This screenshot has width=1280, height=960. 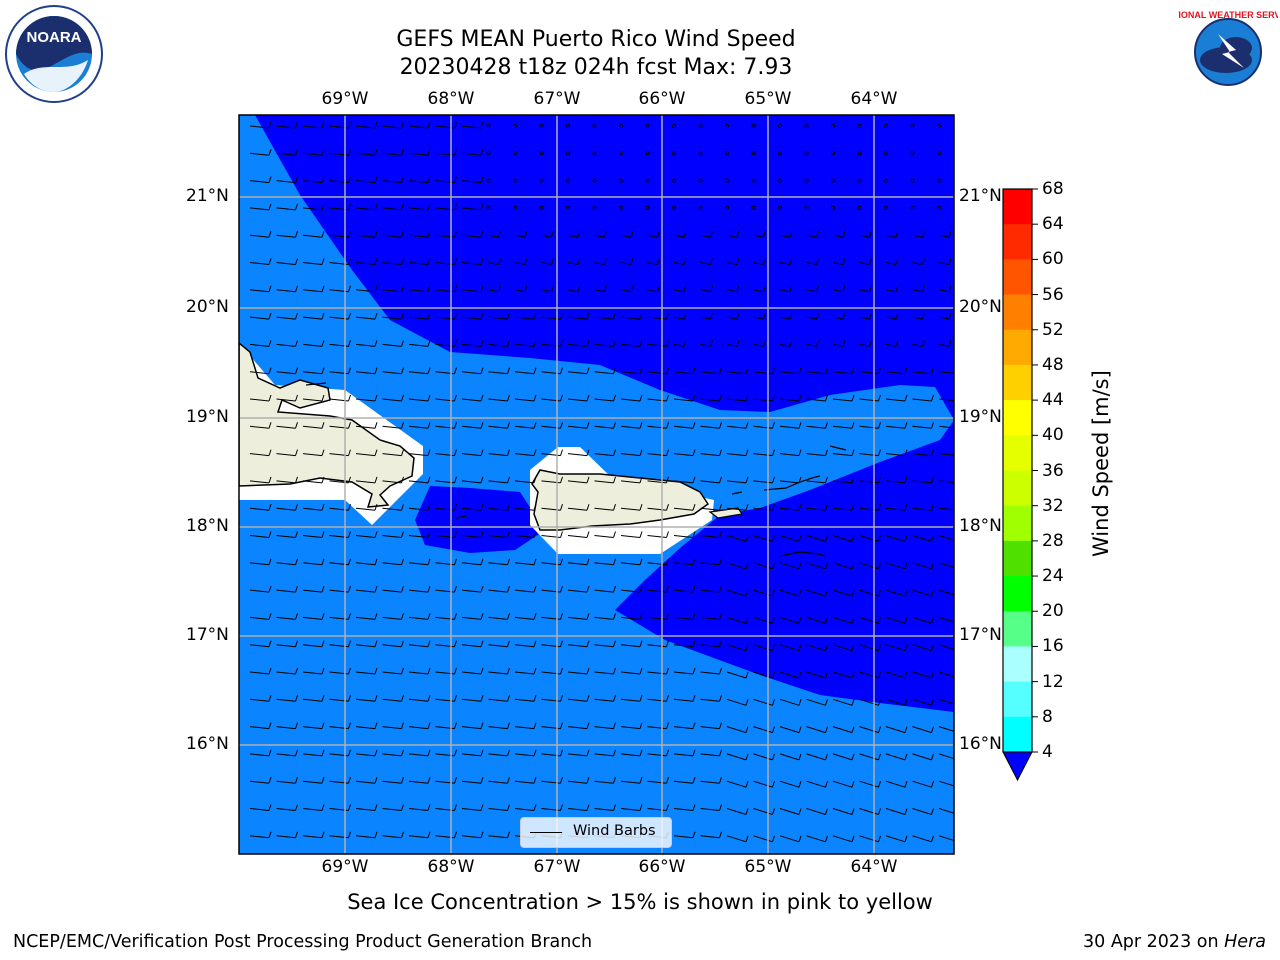 What do you see at coordinates (768, 99) in the screenshot?
I see `lon-label-top: 65°W` at bounding box center [768, 99].